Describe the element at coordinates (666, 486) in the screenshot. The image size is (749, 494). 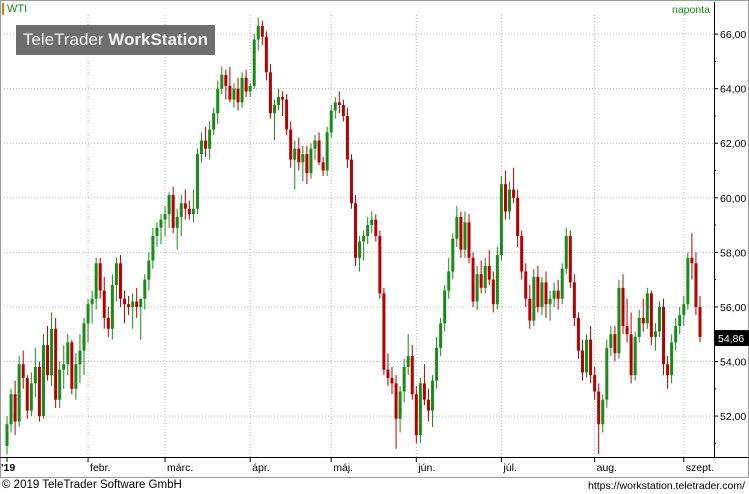
I see `source-link: https://workstation.teletrader.com/` at that location.